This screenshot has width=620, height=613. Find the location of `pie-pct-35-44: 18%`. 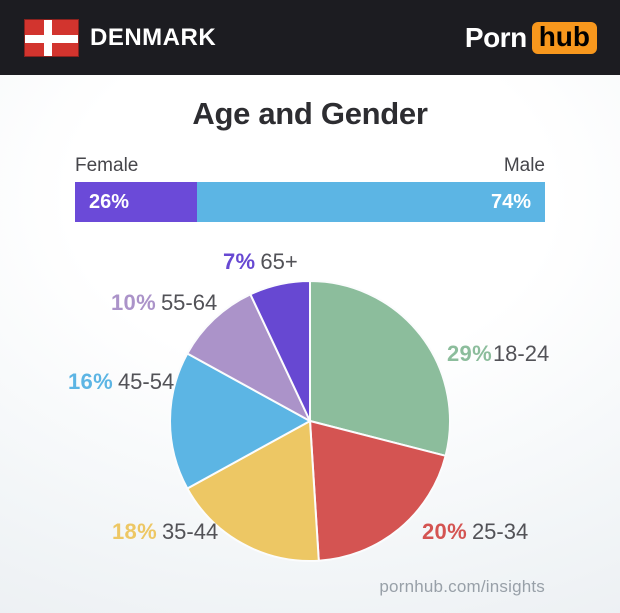

pie-pct-35-44: 18% is located at coordinates (134, 531).